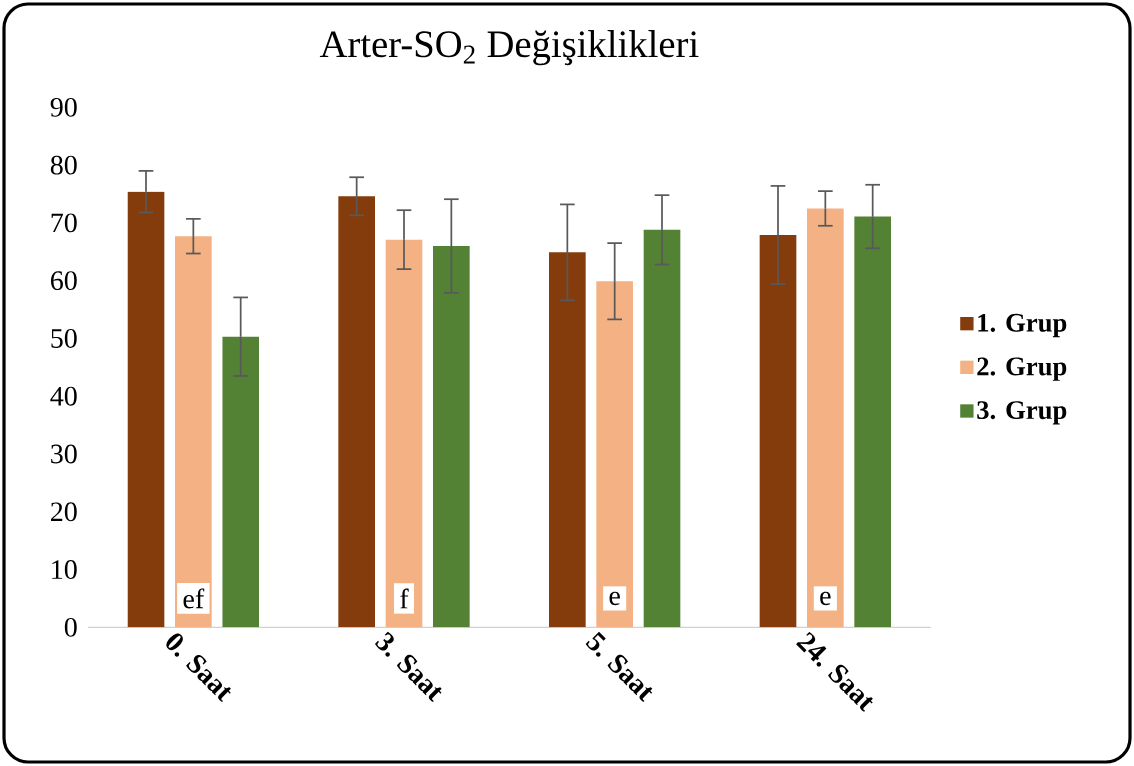 The image size is (1134, 766). I want to click on y-tick-label: 40, so click(63, 396).